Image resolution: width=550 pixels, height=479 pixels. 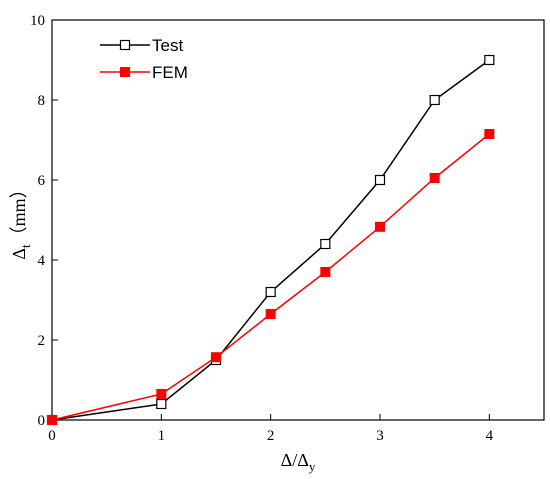 What do you see at coordinates (52, 436) in the screenshot?
I see `x-tick-label: 0` at bounding box center [52, 436].